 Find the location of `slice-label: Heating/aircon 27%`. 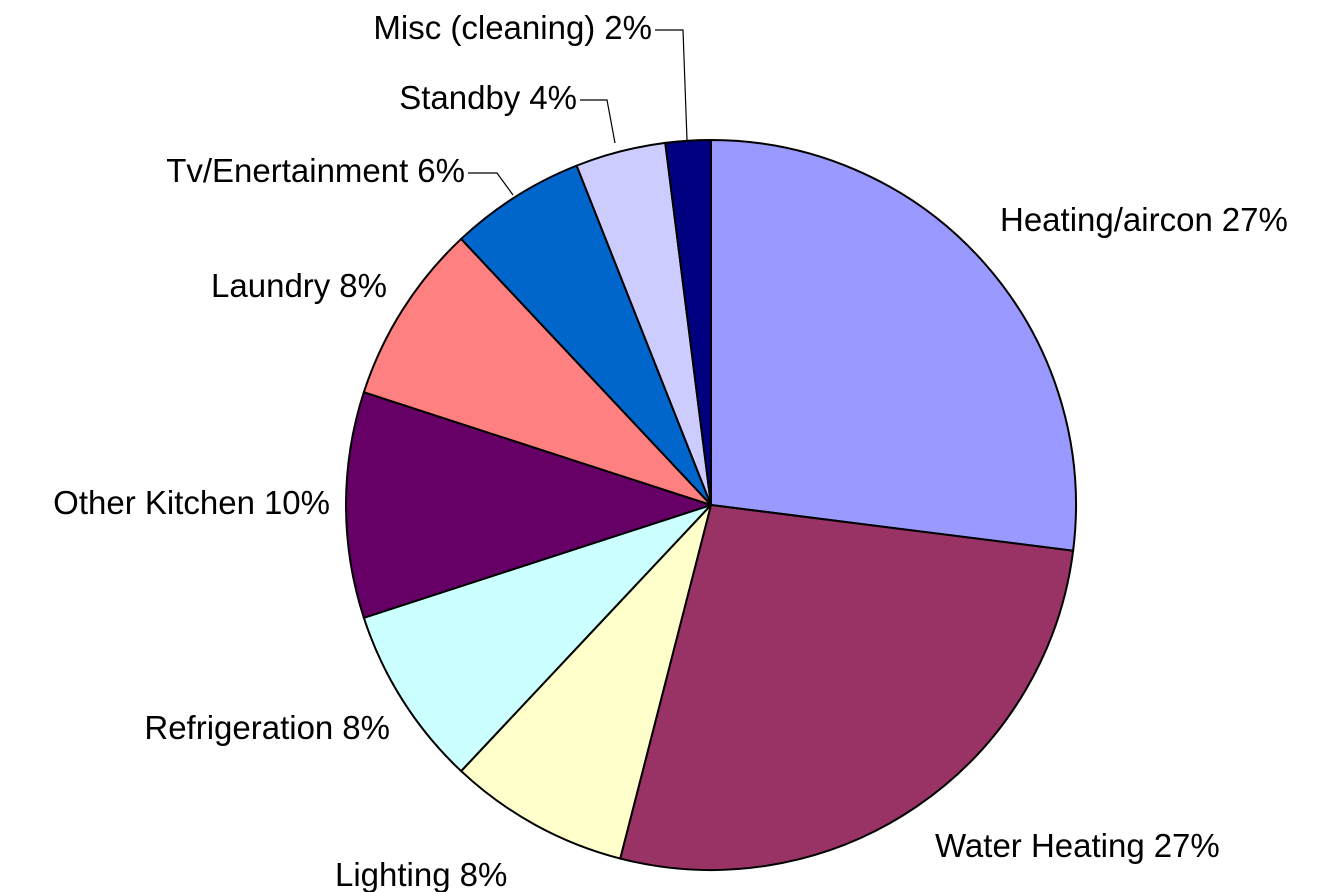

slice-label: Heating/aircon 27% is located at coordinates (1144, 219).